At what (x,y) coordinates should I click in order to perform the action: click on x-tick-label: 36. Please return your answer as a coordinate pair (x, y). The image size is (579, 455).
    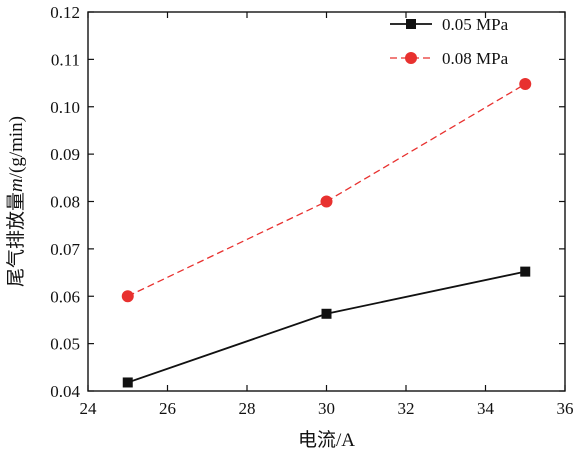
    Looking at the image, I should click on (565, 408).